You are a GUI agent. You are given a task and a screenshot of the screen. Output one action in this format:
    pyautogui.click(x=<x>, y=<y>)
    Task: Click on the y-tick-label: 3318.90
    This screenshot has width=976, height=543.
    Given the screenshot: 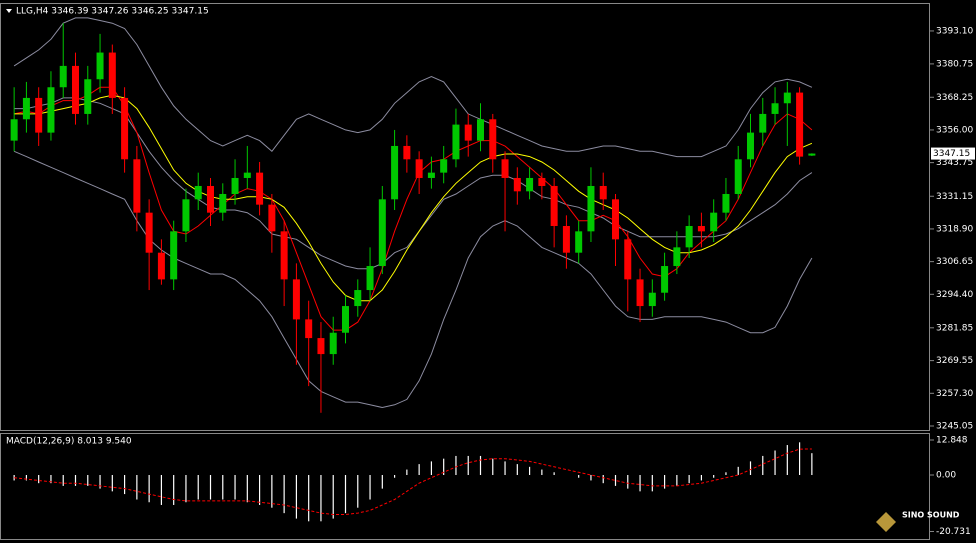 What is the action you would take?
    pyautogui.click(x=954, y=229)
    